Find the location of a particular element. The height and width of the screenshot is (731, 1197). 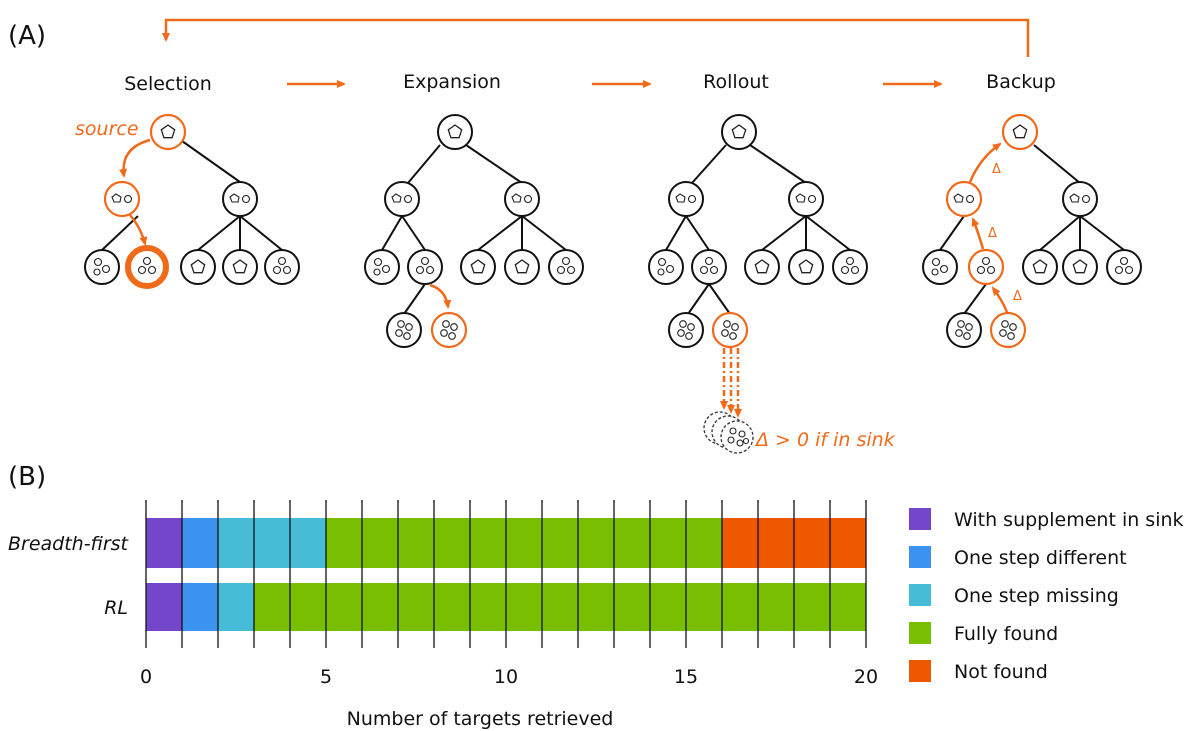

loop-back-arrow is located at coordinates (596, 37).